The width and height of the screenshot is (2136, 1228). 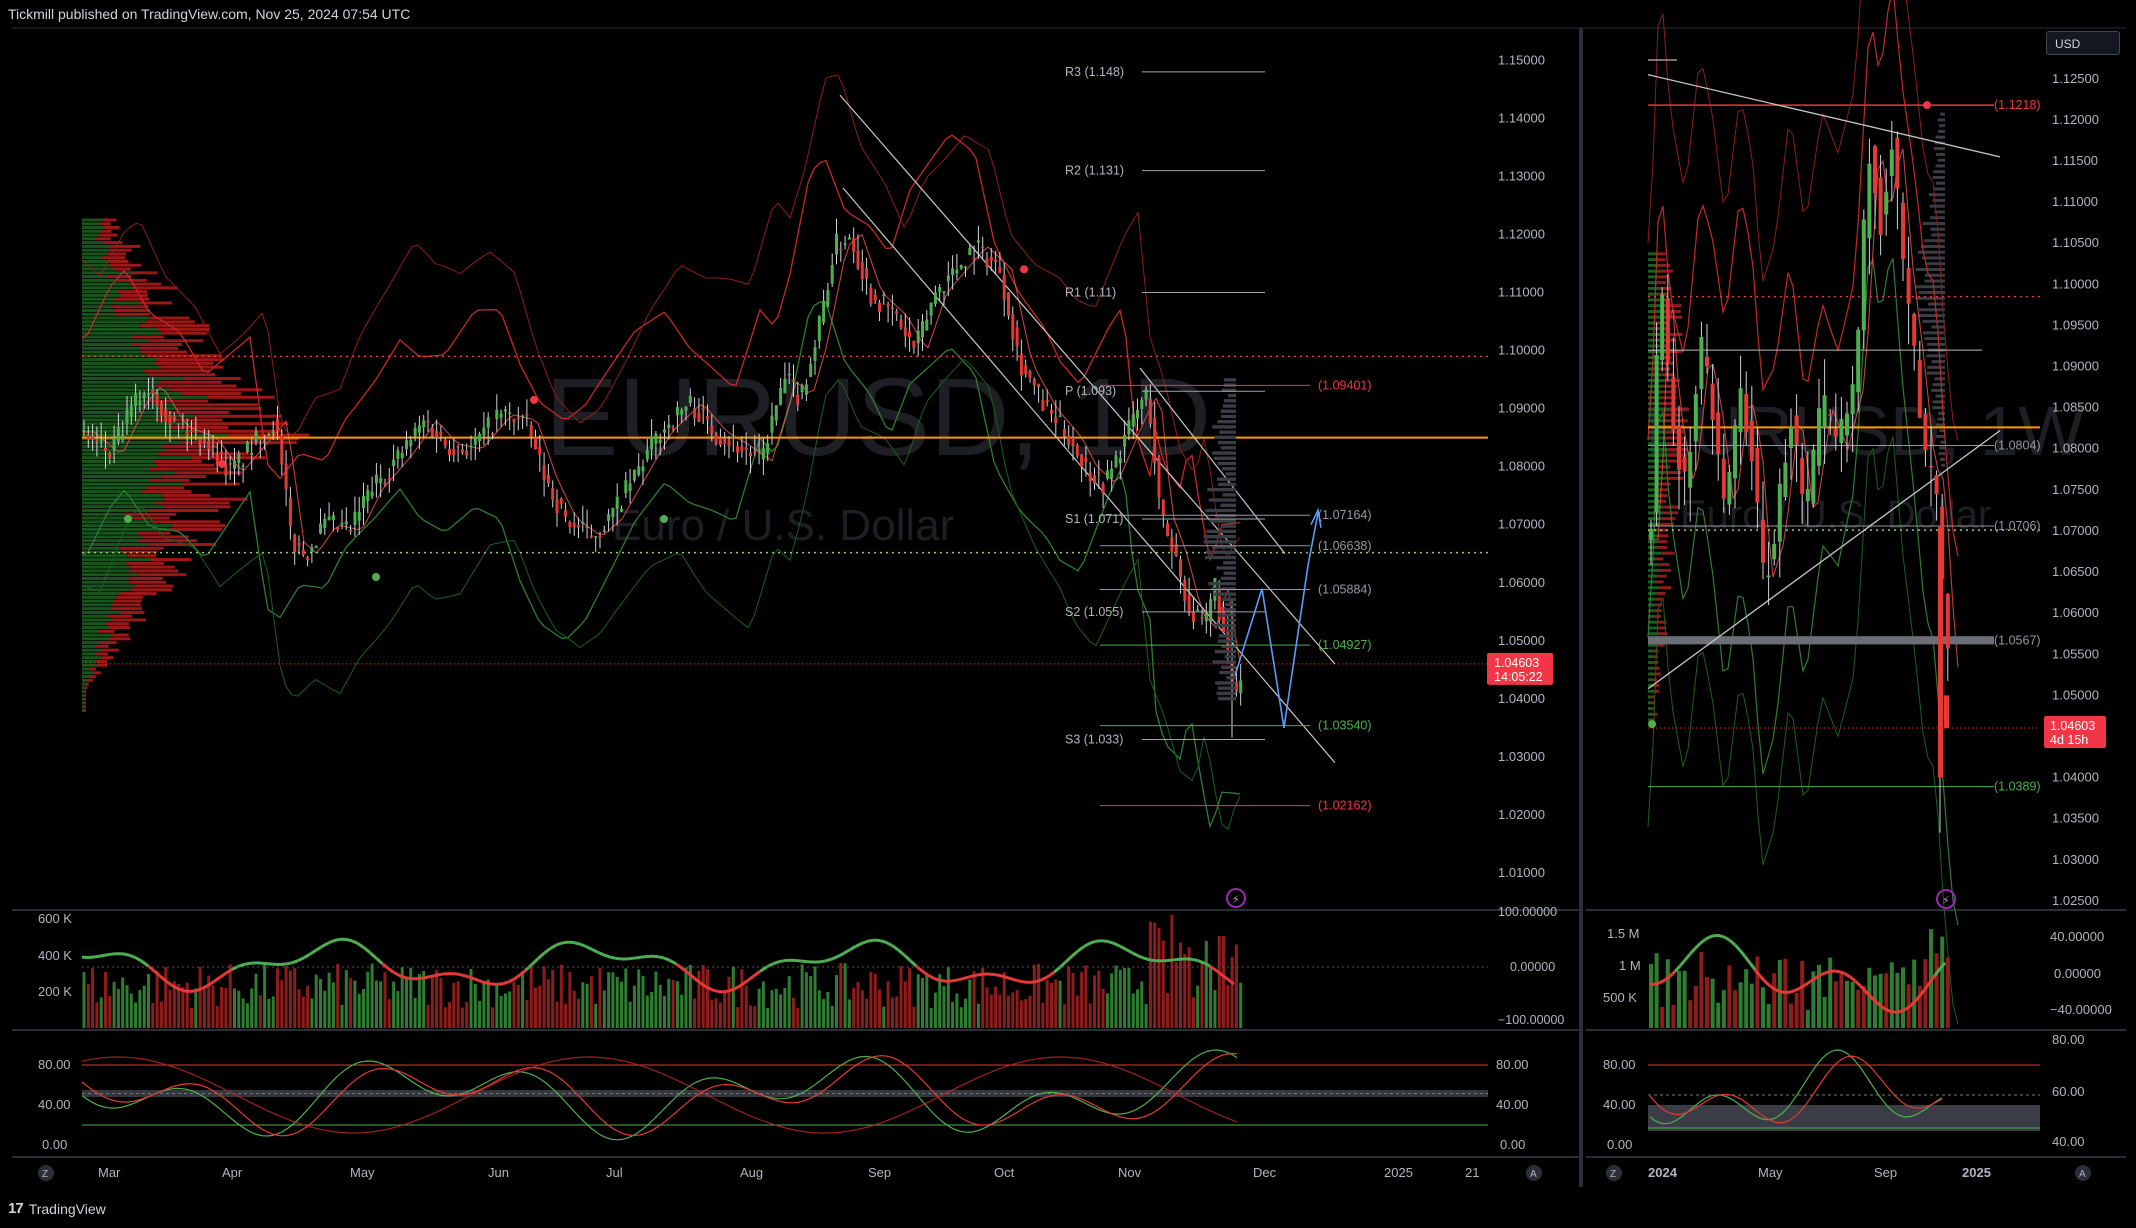 What do you see at coordinates (2083, 43) in the screenshot?
I see `currency-button: USD` at bounding box center [2083, 43].